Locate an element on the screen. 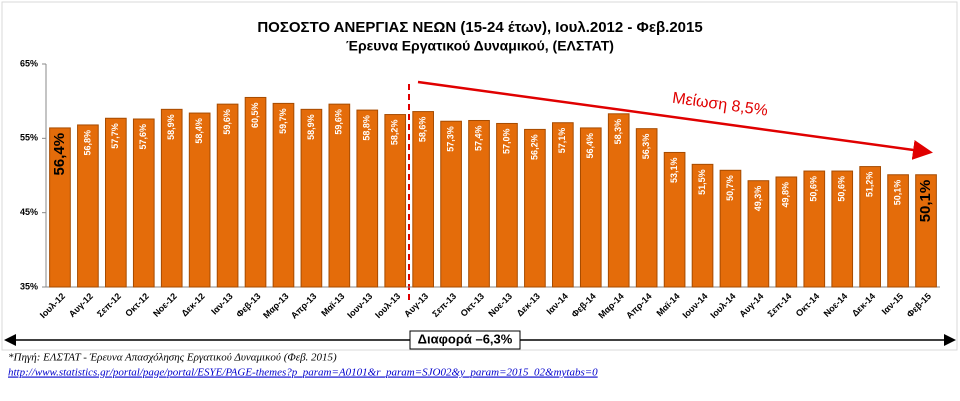 The height and width of the screenshot is (401, 960). trend-arrow is located at coordinates (675, 120).